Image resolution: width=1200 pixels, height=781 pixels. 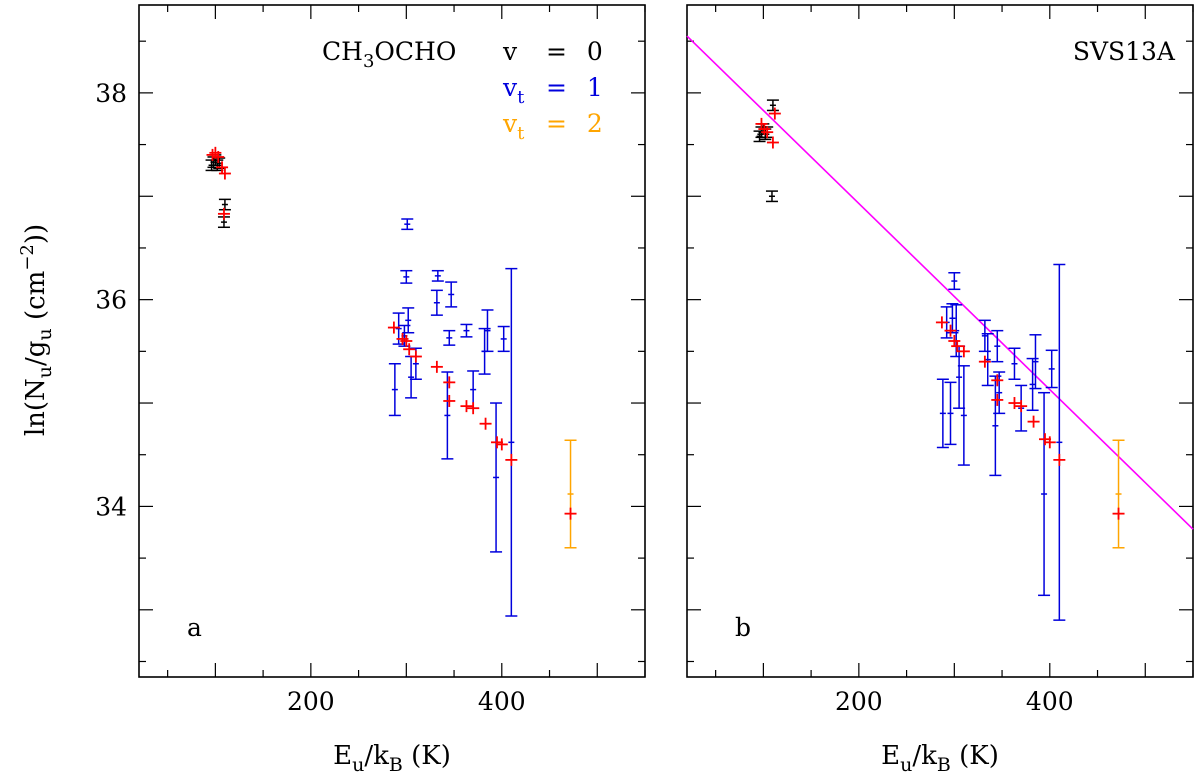 I want to click on y-tick-label-36: 36, so click(x=111, y=300).